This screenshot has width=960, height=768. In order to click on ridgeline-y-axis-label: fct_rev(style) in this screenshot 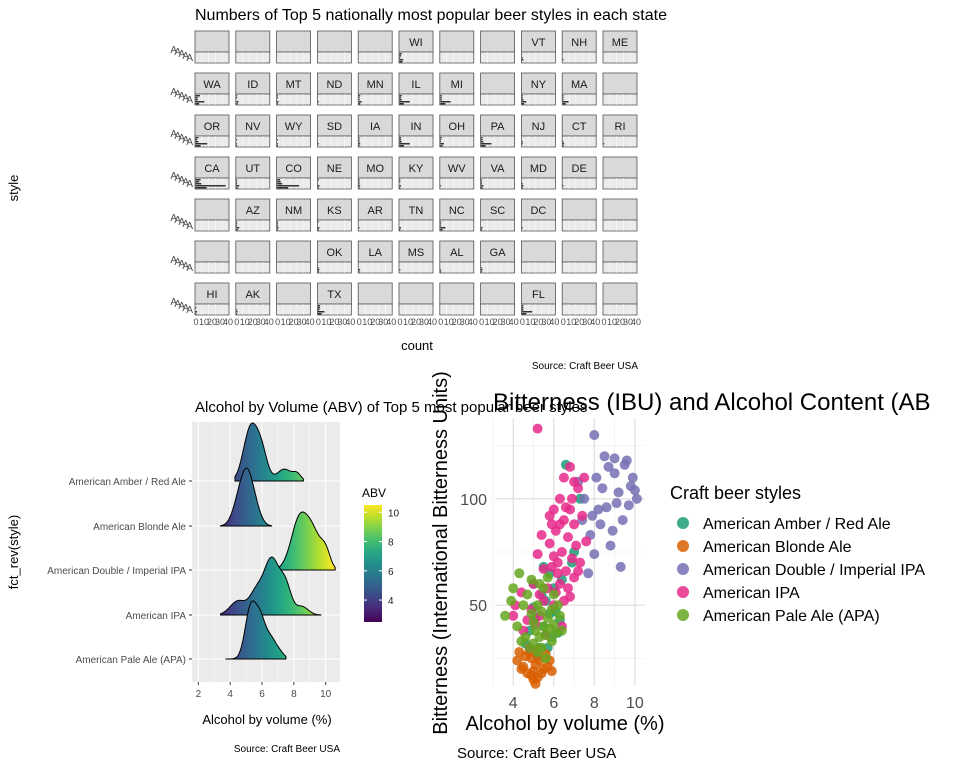, I will do `click(13, 552)`.